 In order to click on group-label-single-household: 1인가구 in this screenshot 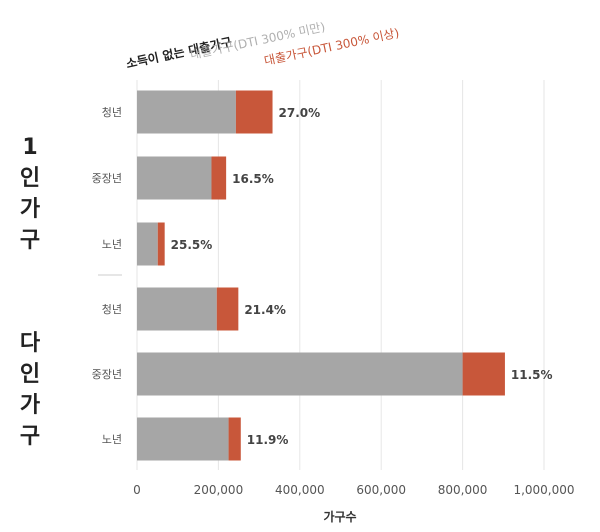, I will do `click(30, 194)`.